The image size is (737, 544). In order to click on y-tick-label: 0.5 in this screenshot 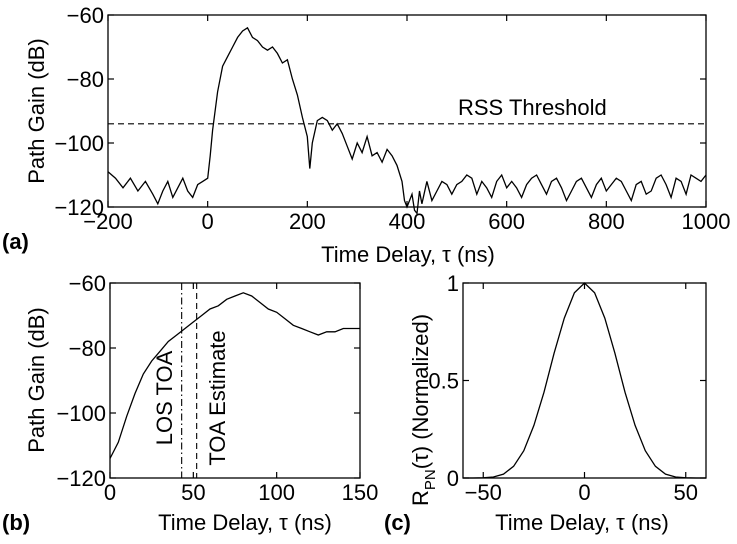, I will do `click(443, 381)`.